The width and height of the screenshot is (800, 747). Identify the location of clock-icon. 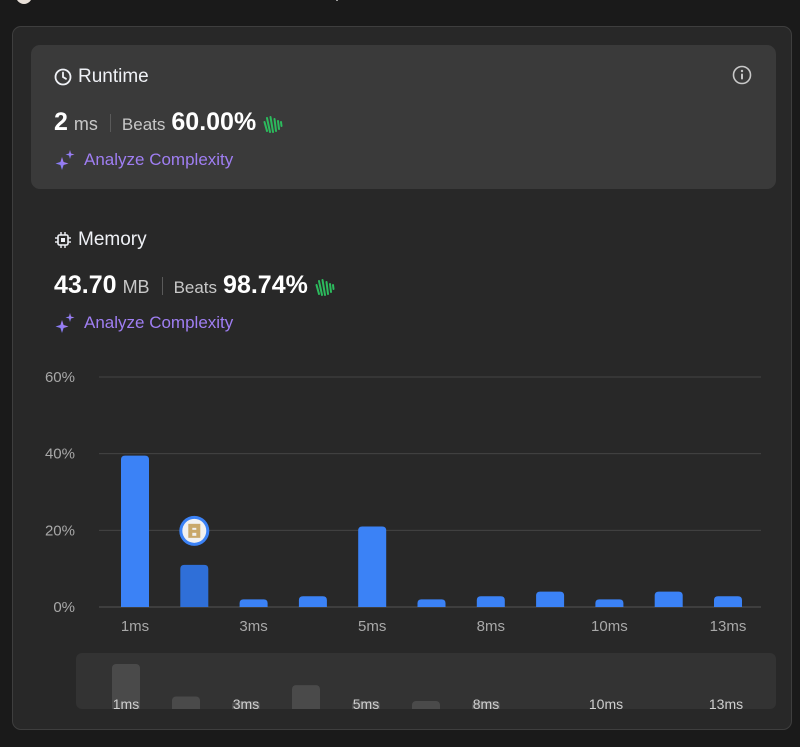
(63, 77).